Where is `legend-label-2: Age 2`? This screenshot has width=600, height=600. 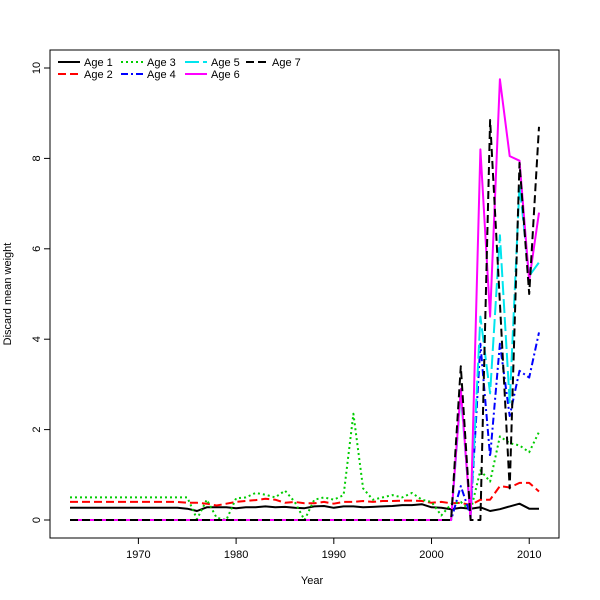 legend-label-2: Age 2 is located at coordinates (98, 75).